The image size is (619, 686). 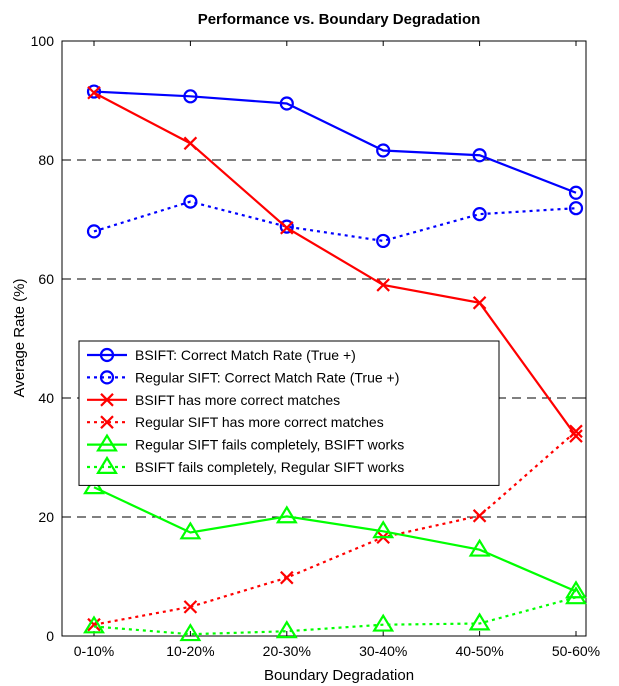 What do you see at coordinates (190, 651) in the screenshot?
I see `x-tick-label: 10-20%` at bounding box center [190, 651].